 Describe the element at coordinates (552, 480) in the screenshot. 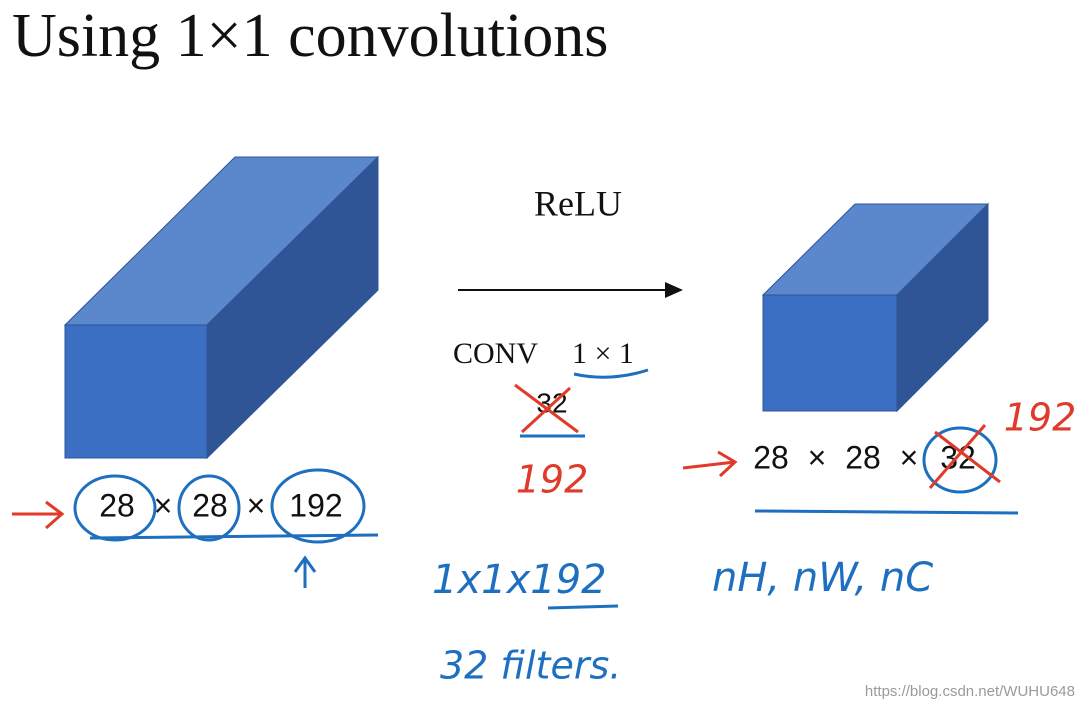

I see `filters-new: 192` at that location.